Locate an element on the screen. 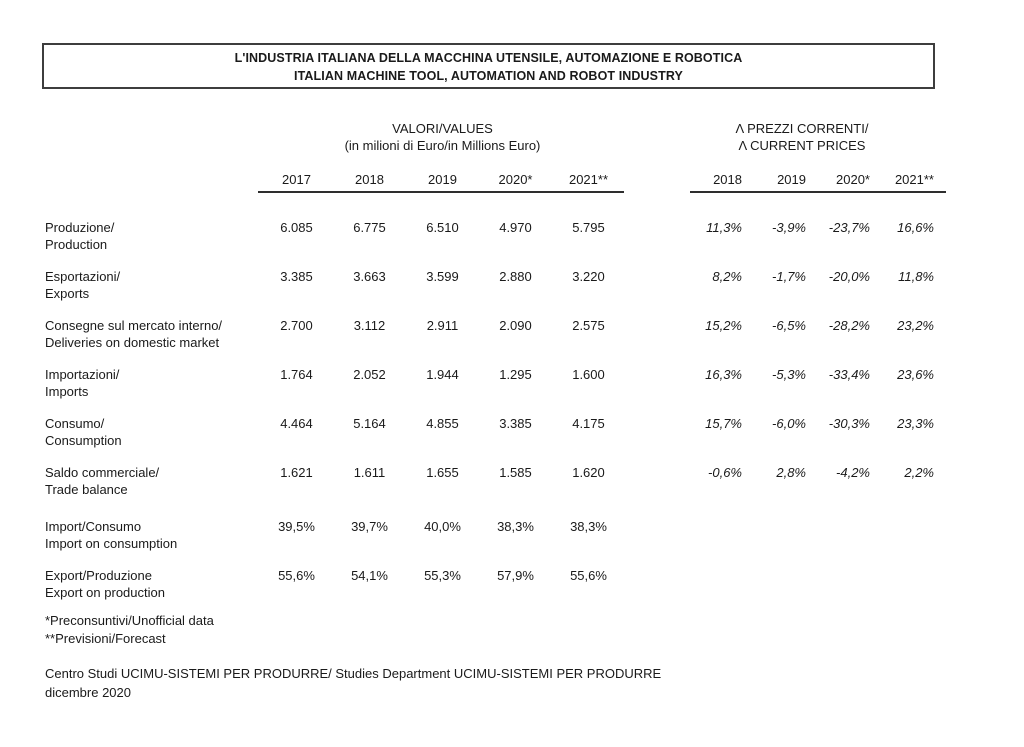 This screenshot has height=747, width=1024. value-cell: 4.175 is located at coordinates (588, 423).